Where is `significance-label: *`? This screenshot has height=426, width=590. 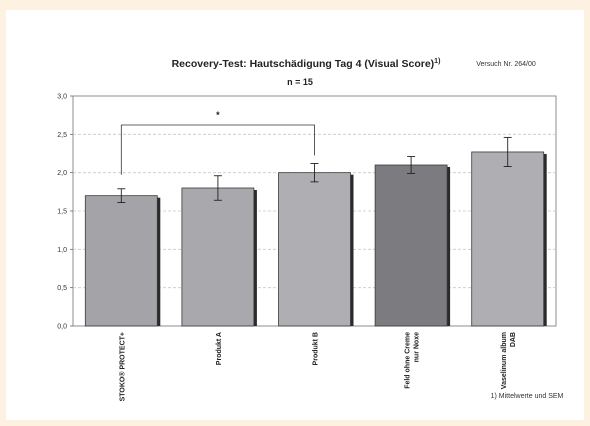
significance-label: * is located at coordinates (218, 115).